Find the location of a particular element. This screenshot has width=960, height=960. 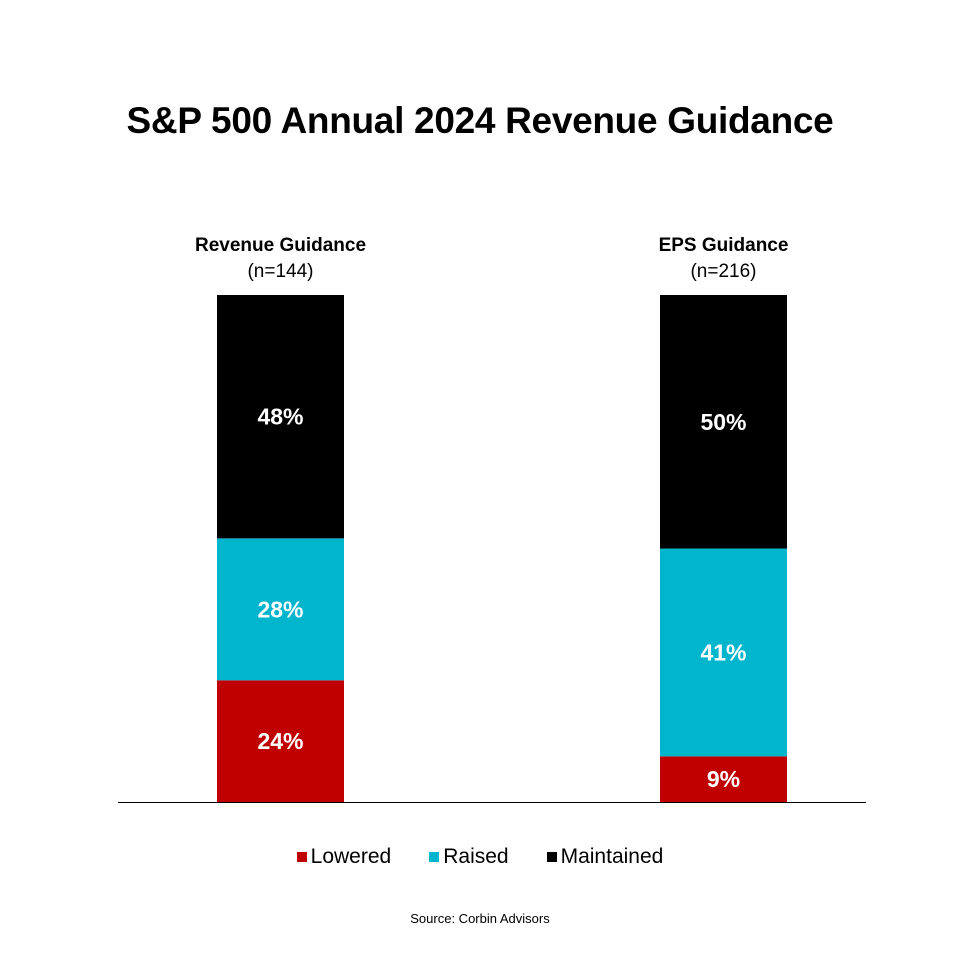

data-label-eps-guidance-maintained: 50% is located at coordinates (723, 422).